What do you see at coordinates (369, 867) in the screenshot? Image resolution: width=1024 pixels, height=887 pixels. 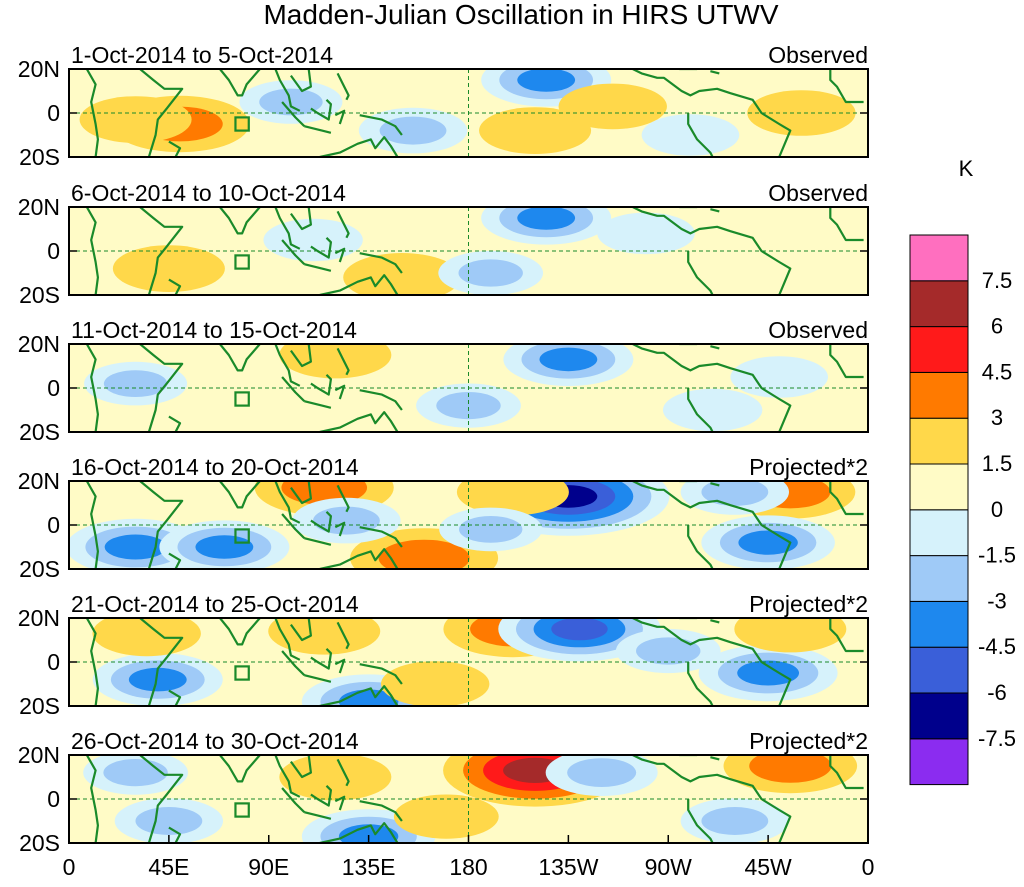 I see `lon-tick-label: 135E` at bounding box center [369, 867].